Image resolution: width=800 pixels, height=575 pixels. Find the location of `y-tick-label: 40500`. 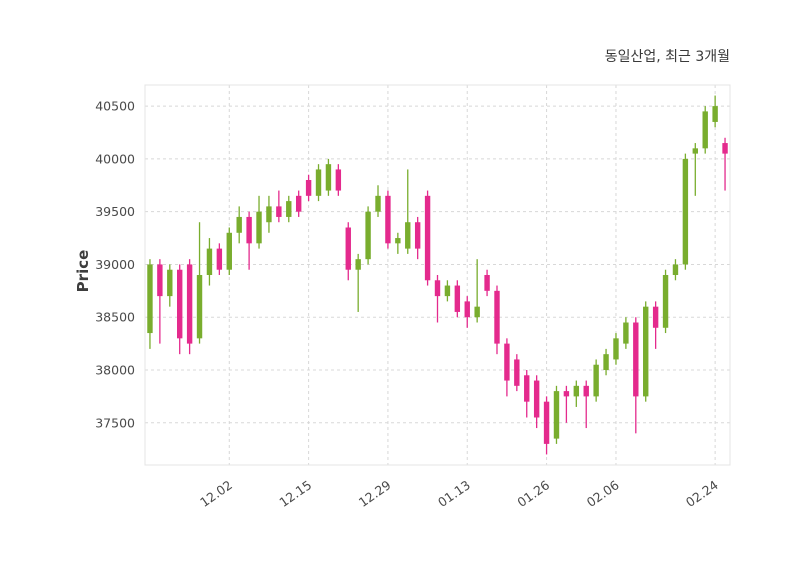

y-tick-label: 40500 is located at coordinates (115, 106).